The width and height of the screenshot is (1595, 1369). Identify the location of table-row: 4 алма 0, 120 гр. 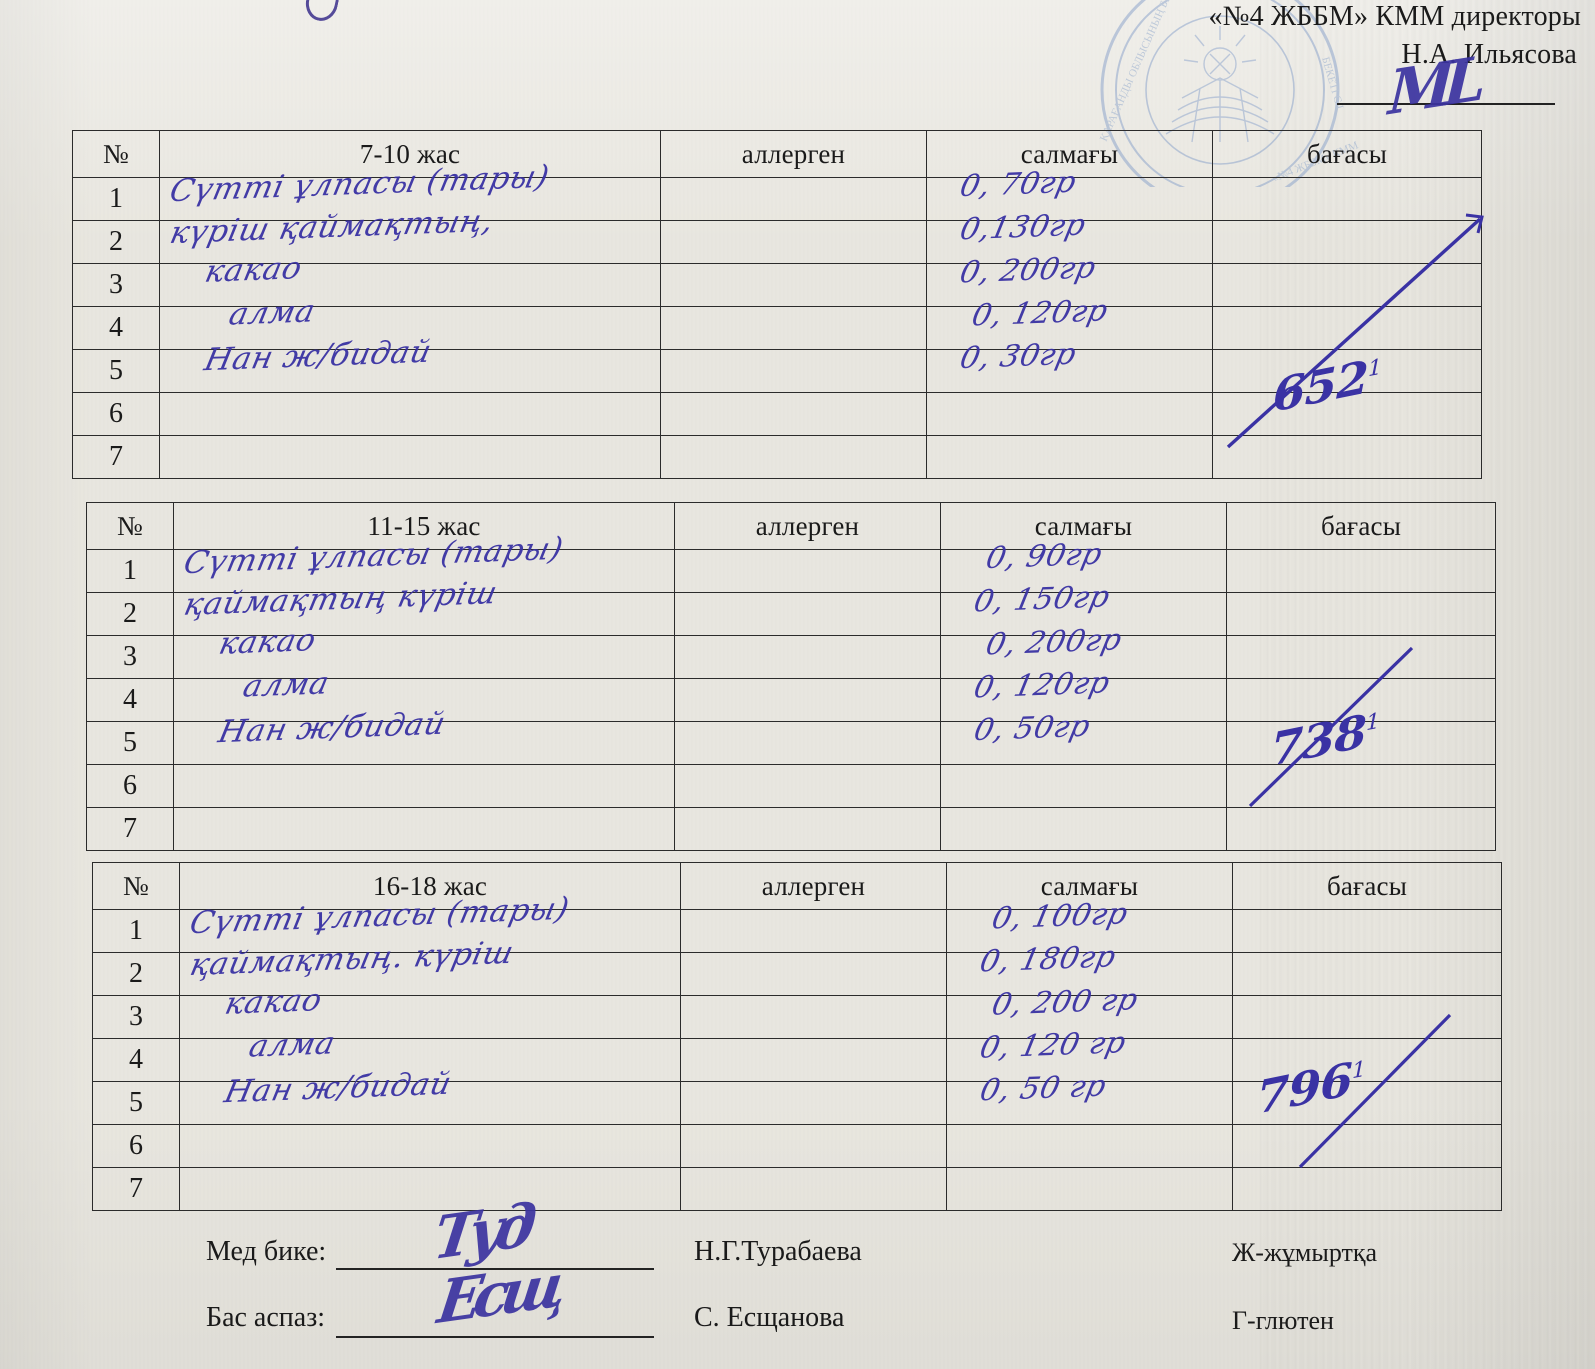
(797, 1053).